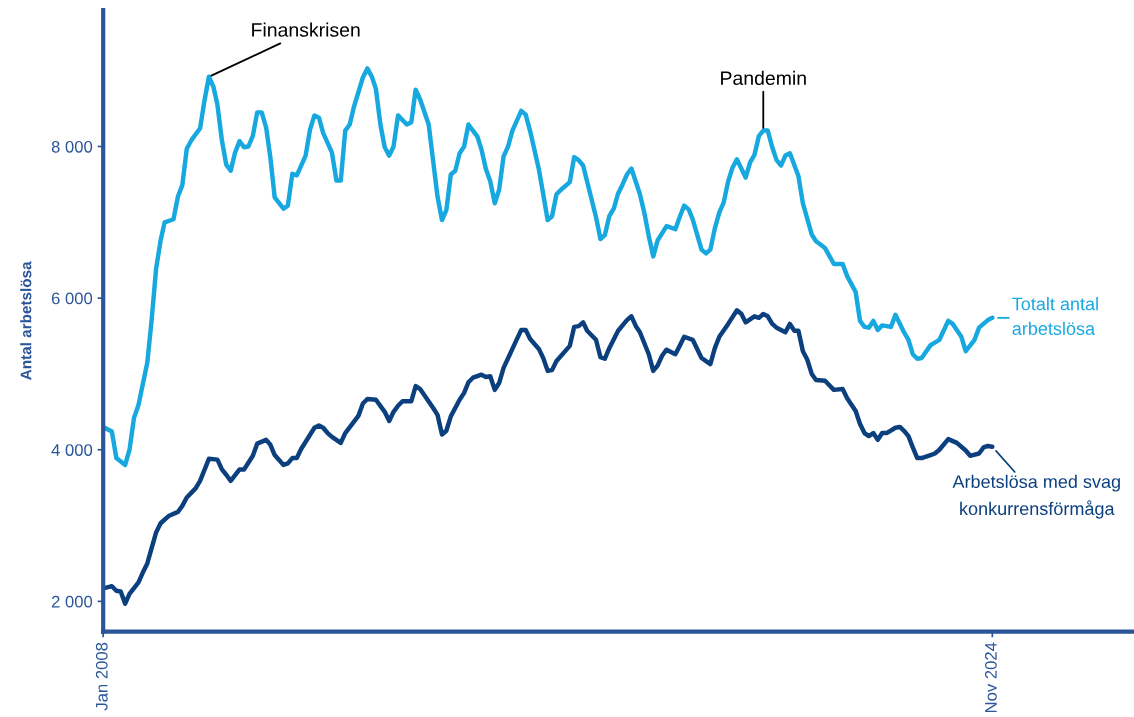  What do you see at coordinates (763, 78) in the screenshot?
I see `annotation: Pandemin` at bounding box center [763, 78].